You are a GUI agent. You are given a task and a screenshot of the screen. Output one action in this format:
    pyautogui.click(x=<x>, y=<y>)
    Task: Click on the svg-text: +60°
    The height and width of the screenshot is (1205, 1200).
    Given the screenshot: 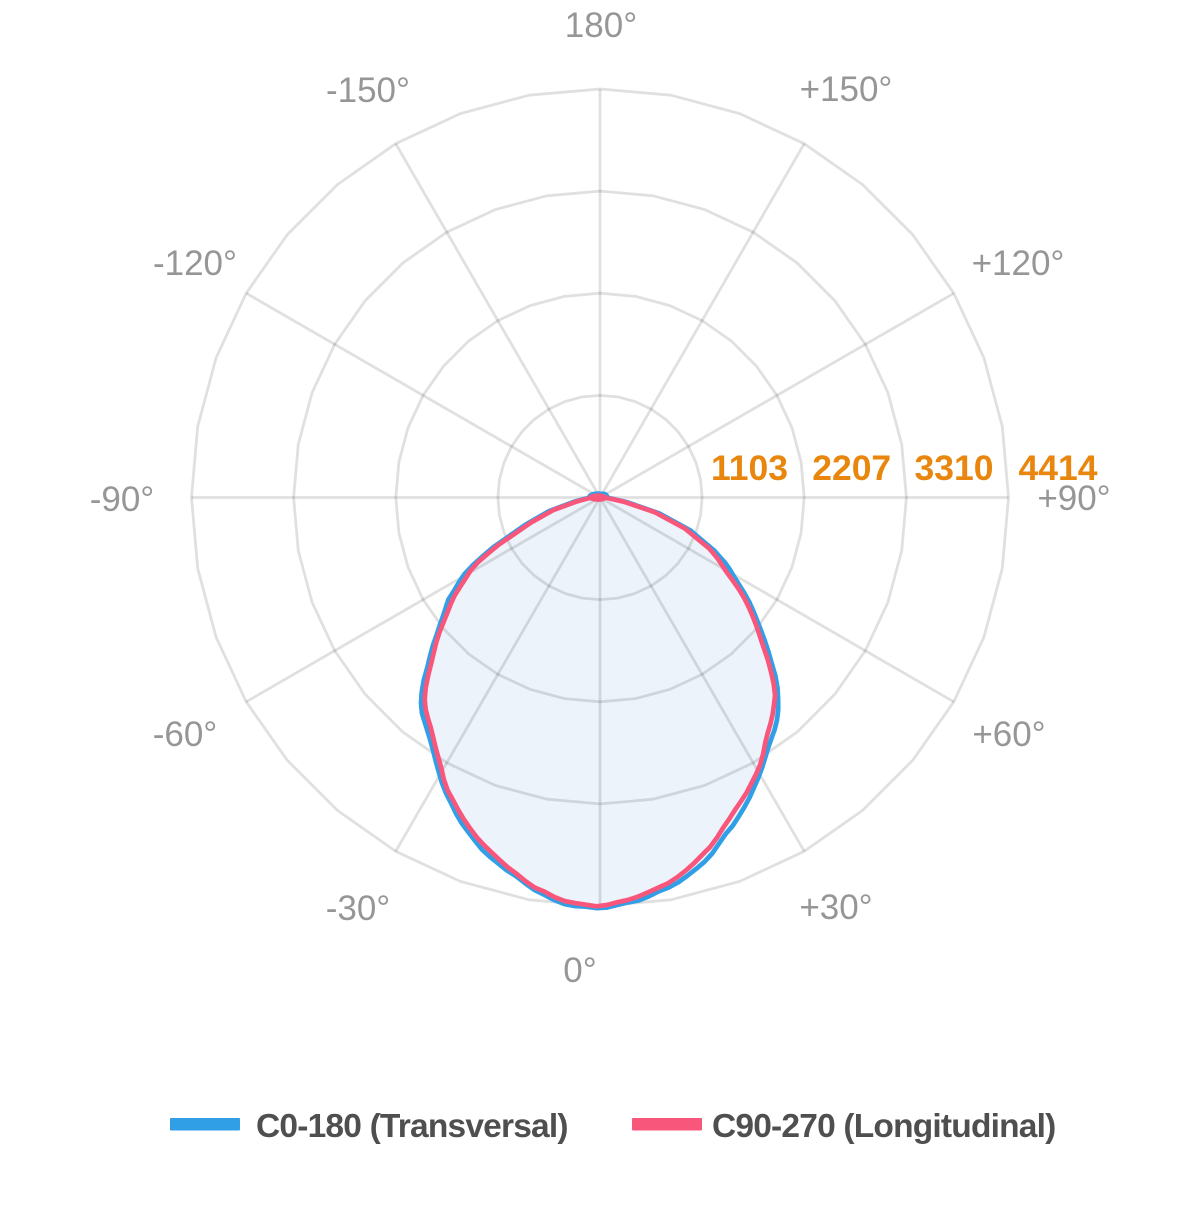 What is the action you would take?
    pyautogui.click(x=1008, y=734)
    